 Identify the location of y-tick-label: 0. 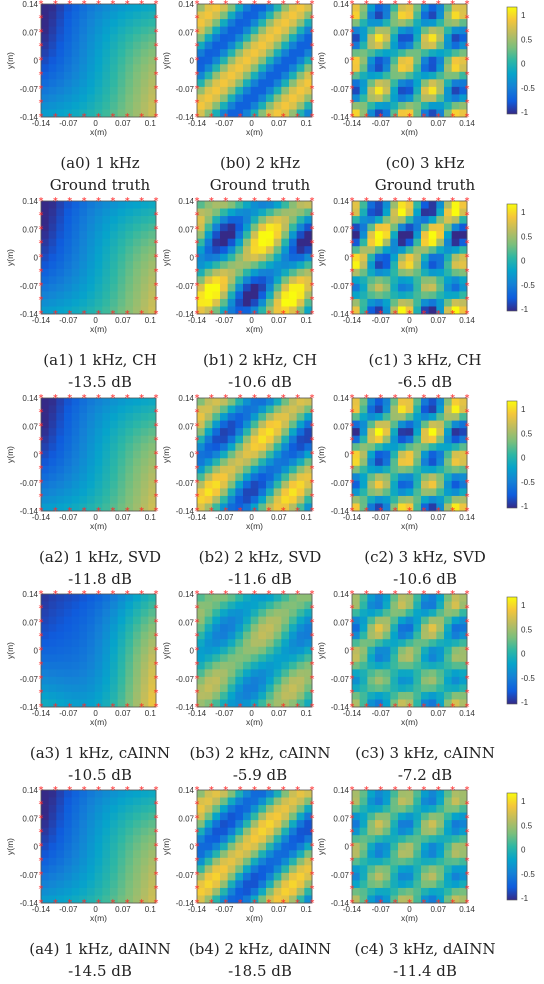
(347, 847).